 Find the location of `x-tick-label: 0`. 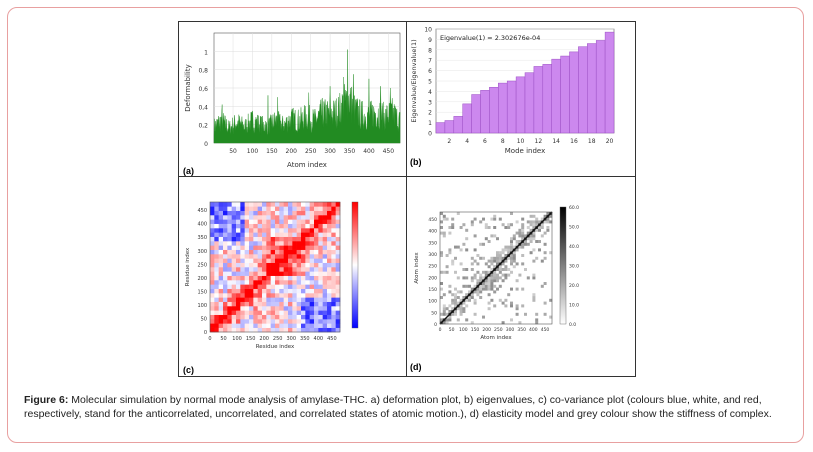

x-tick-label: 0 is located at coordinates (209, 339).